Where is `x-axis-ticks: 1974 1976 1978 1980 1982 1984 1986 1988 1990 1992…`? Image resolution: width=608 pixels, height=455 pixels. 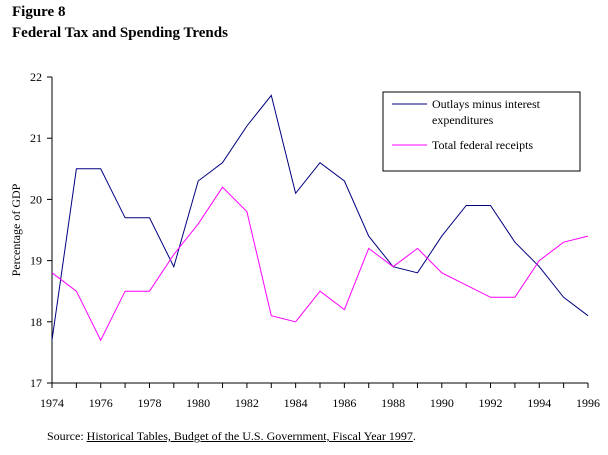
x-axis-ticks: 1974 1976 1978 1980 1982 1984 1986 1988 1990 1992… is located at coordinates (320, 396).